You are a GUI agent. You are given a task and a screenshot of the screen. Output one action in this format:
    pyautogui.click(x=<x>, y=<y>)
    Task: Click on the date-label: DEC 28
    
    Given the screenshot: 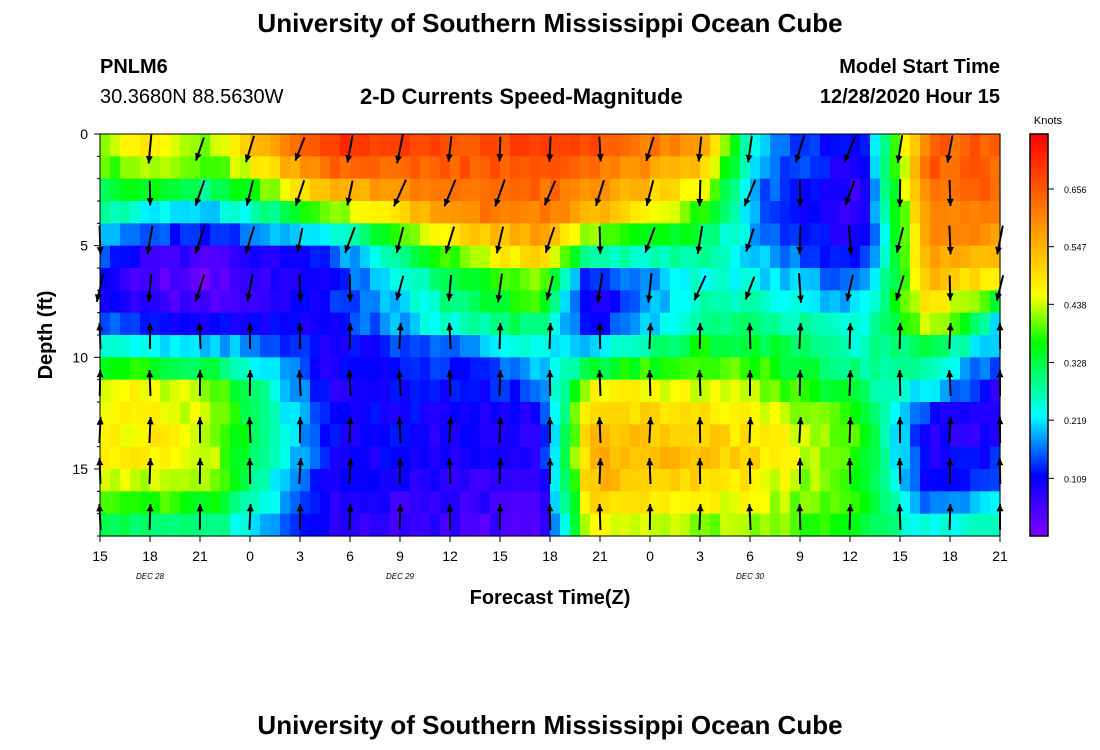 What is the action you would take?
    pyautogui.click(x=150, y=576)
    